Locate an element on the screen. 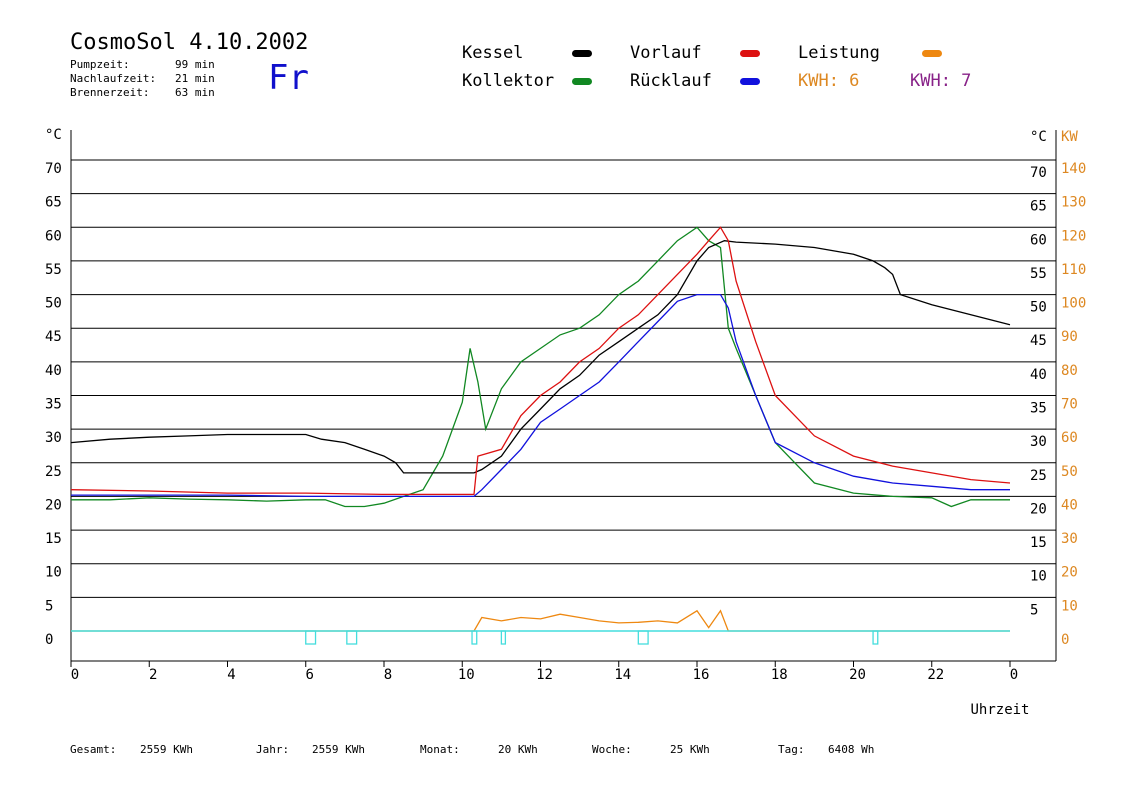  y-tick-left: 65 is located at coordinates (53, 203).